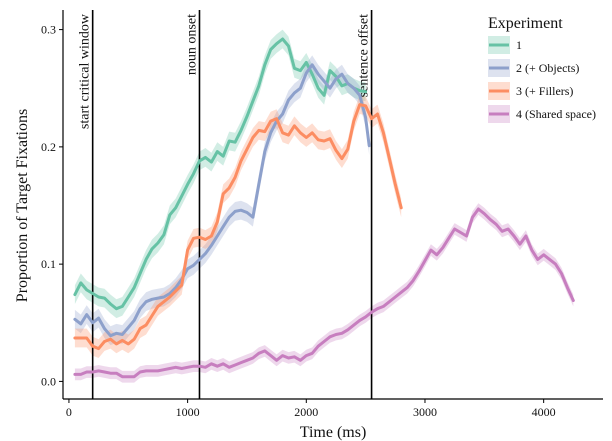 This screenshot has width=612, height=441. I want to click on legend-label-1: 1, so click(519, 45).